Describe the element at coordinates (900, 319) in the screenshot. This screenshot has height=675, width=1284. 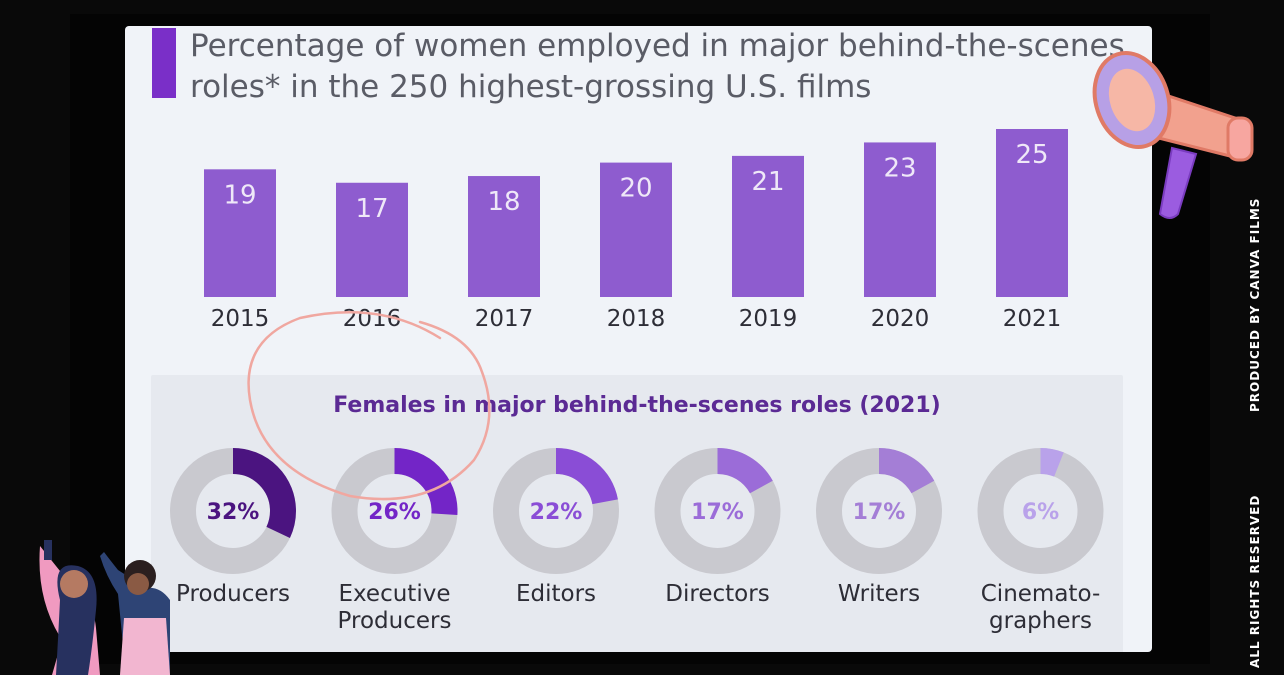
I see `x-tick-label: 2020` at that location.